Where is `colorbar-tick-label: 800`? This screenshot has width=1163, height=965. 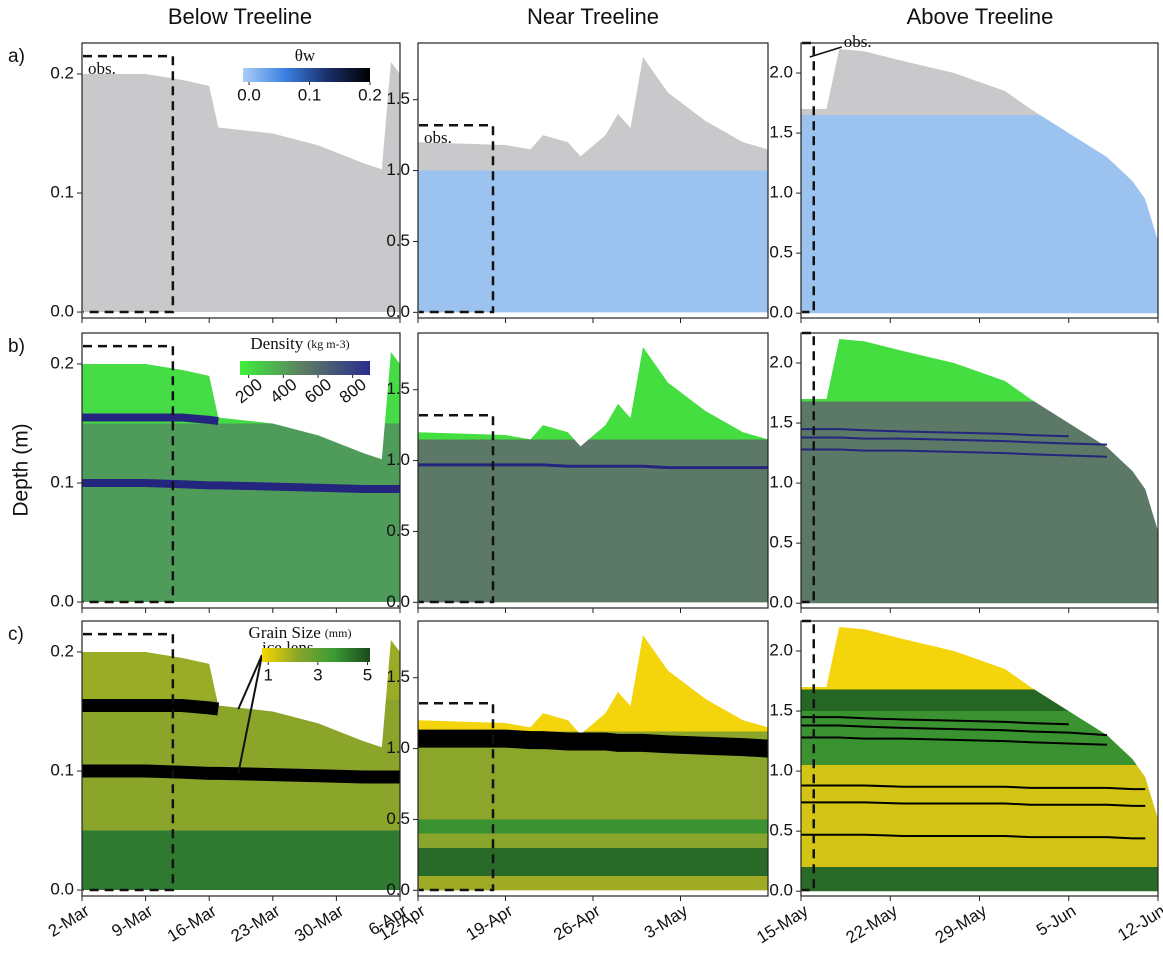 colorbar-tick-label: 800 is located at coordinates (353, 391).